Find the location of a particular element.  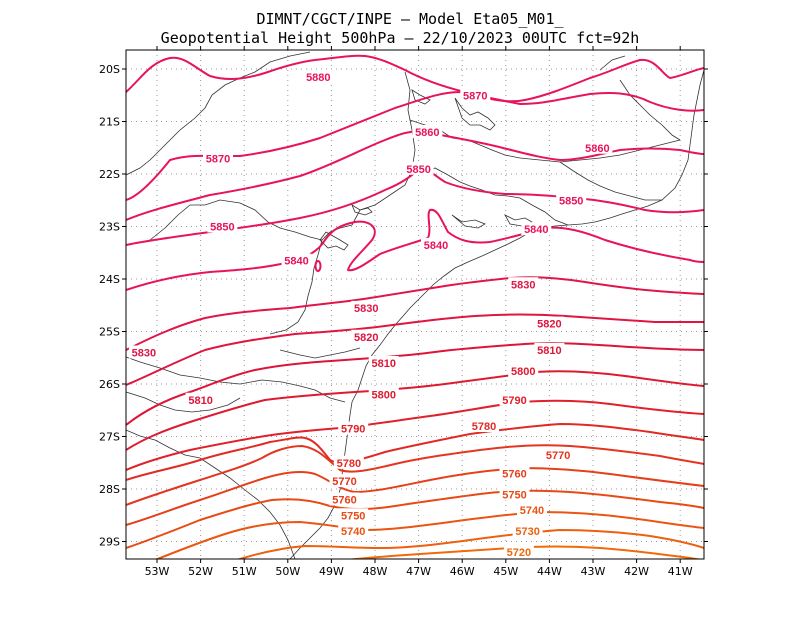

contour-label: 5850 is located at coordinates (418, 170).